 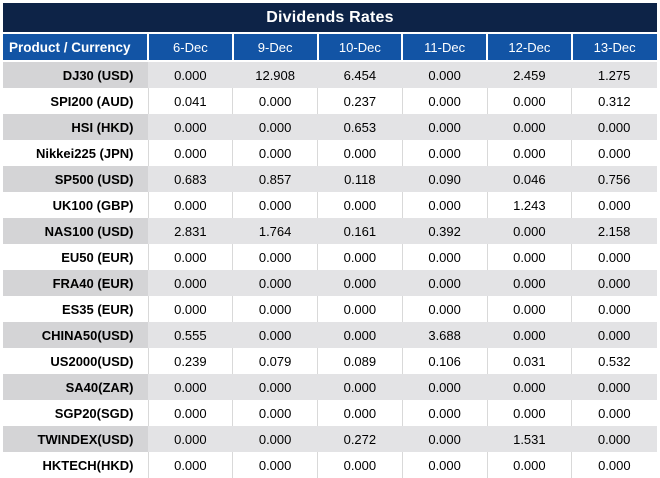 I want to click on table-row: EU50 (EUR) 0.000 0.000 0.000 0.000 0.000 0.000, so click(x=330, y=257).